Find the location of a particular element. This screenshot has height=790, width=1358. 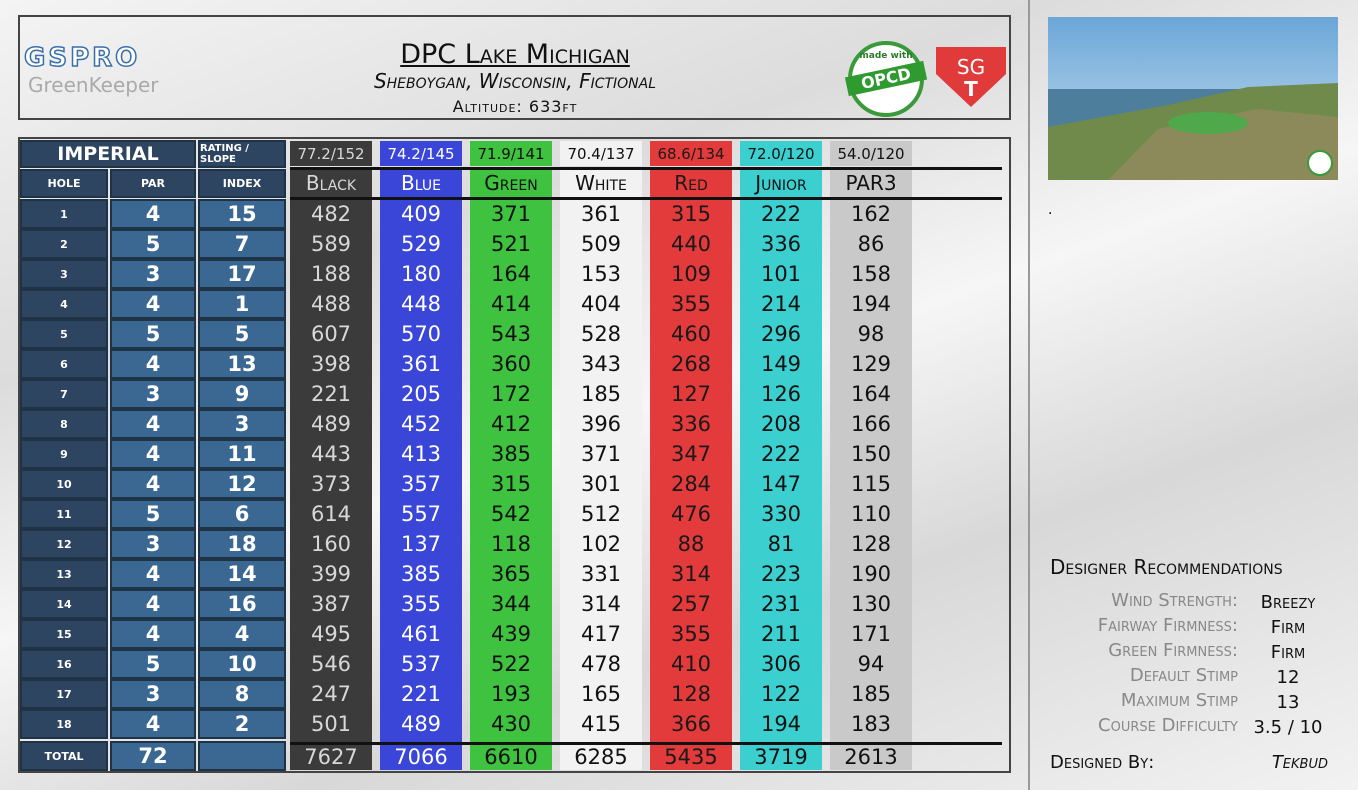

yardage: 150 is located at coordinates (871, 454).